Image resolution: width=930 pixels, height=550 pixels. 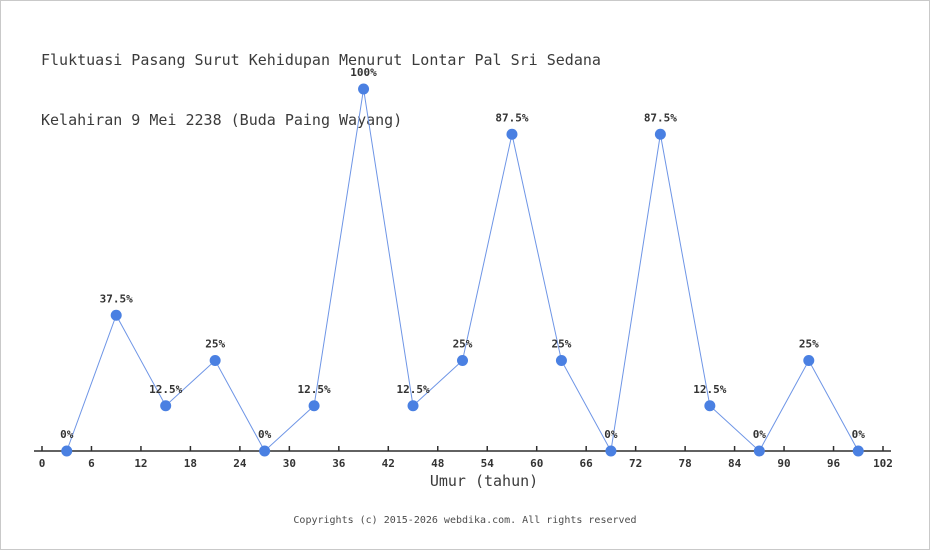 What do you see at coordinates (783, 463) in the screenshot?
I see `x-tick-label: 90` at bounding box center [783, 463].